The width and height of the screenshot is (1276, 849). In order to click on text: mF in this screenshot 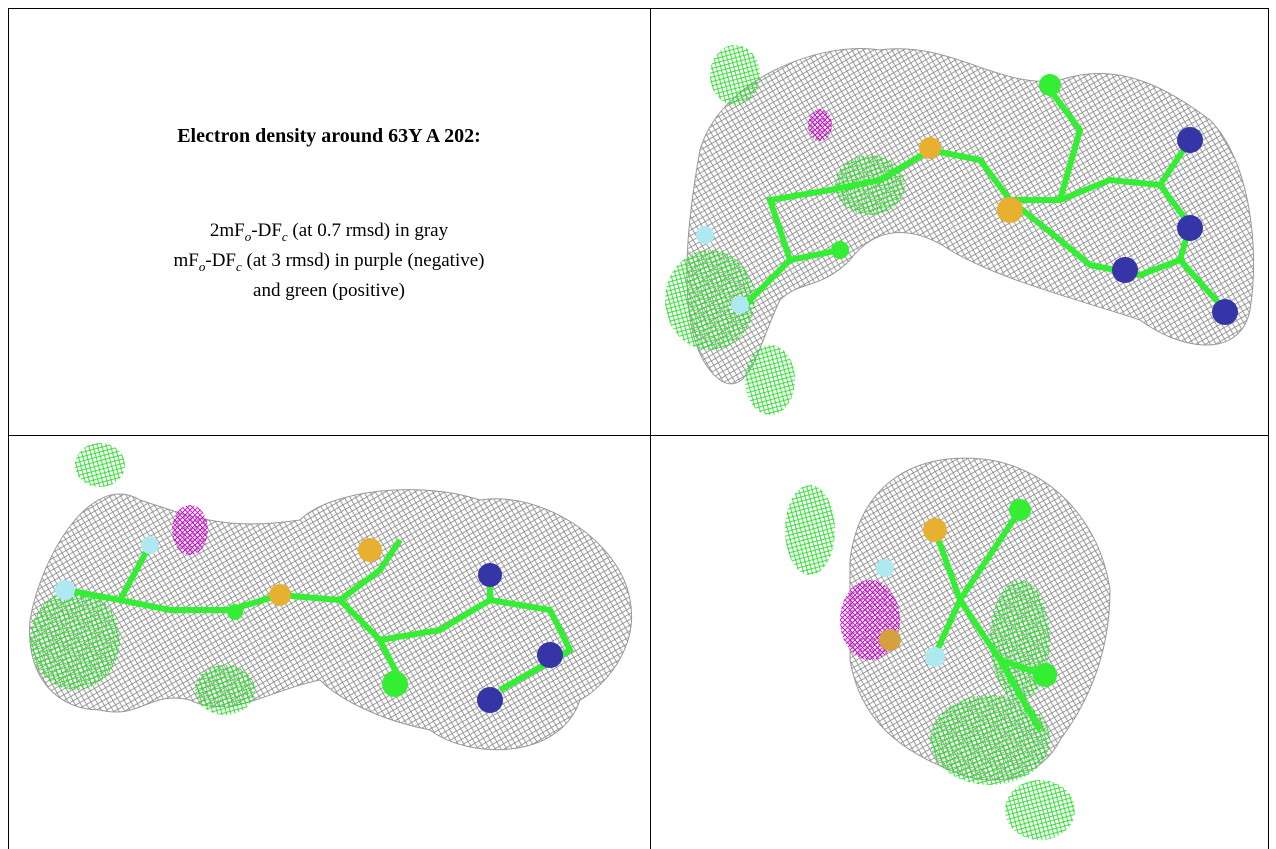, I will do `click(186, 260)`.